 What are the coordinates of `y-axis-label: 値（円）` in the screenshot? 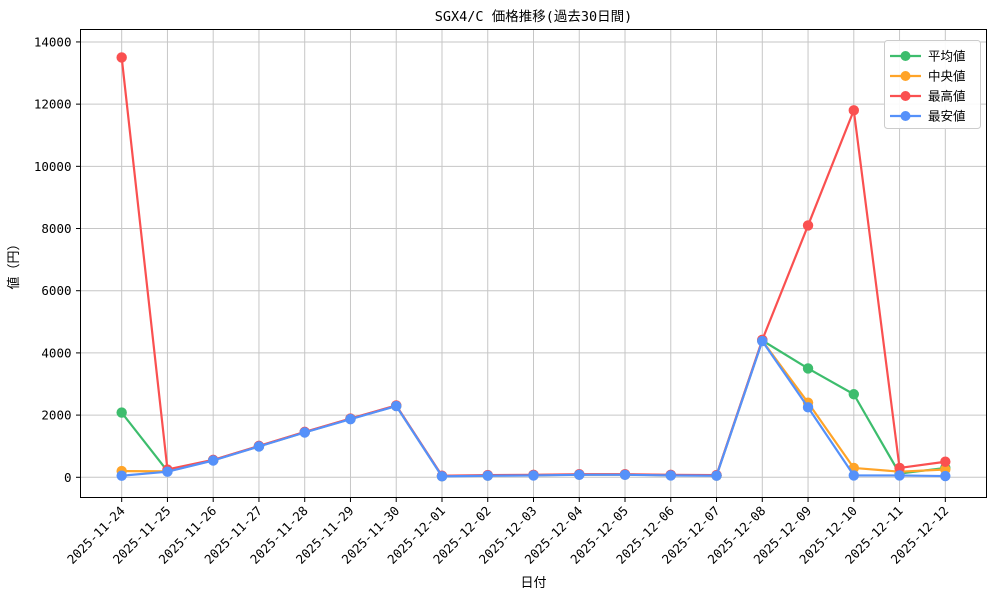 It's located at (14, 263).